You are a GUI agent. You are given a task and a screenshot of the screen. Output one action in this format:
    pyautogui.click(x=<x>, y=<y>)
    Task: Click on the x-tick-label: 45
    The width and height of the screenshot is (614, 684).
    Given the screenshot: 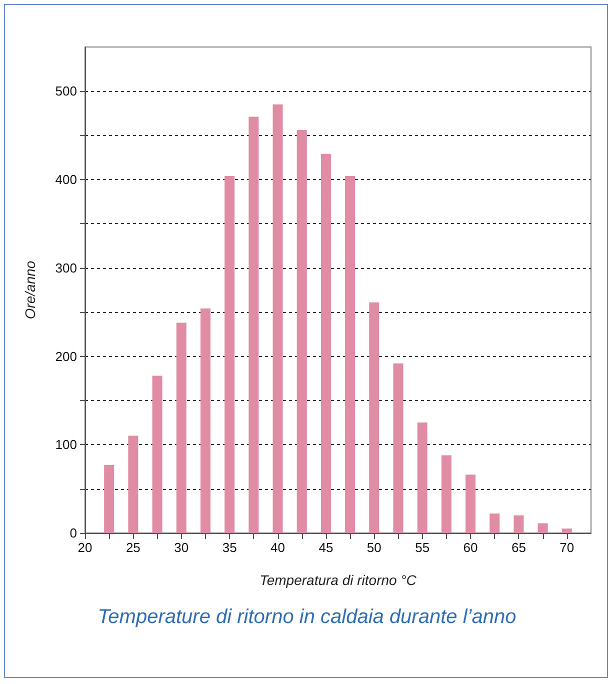 What is the action you would take?
    pyautogui.click(x=326, y=547)
    